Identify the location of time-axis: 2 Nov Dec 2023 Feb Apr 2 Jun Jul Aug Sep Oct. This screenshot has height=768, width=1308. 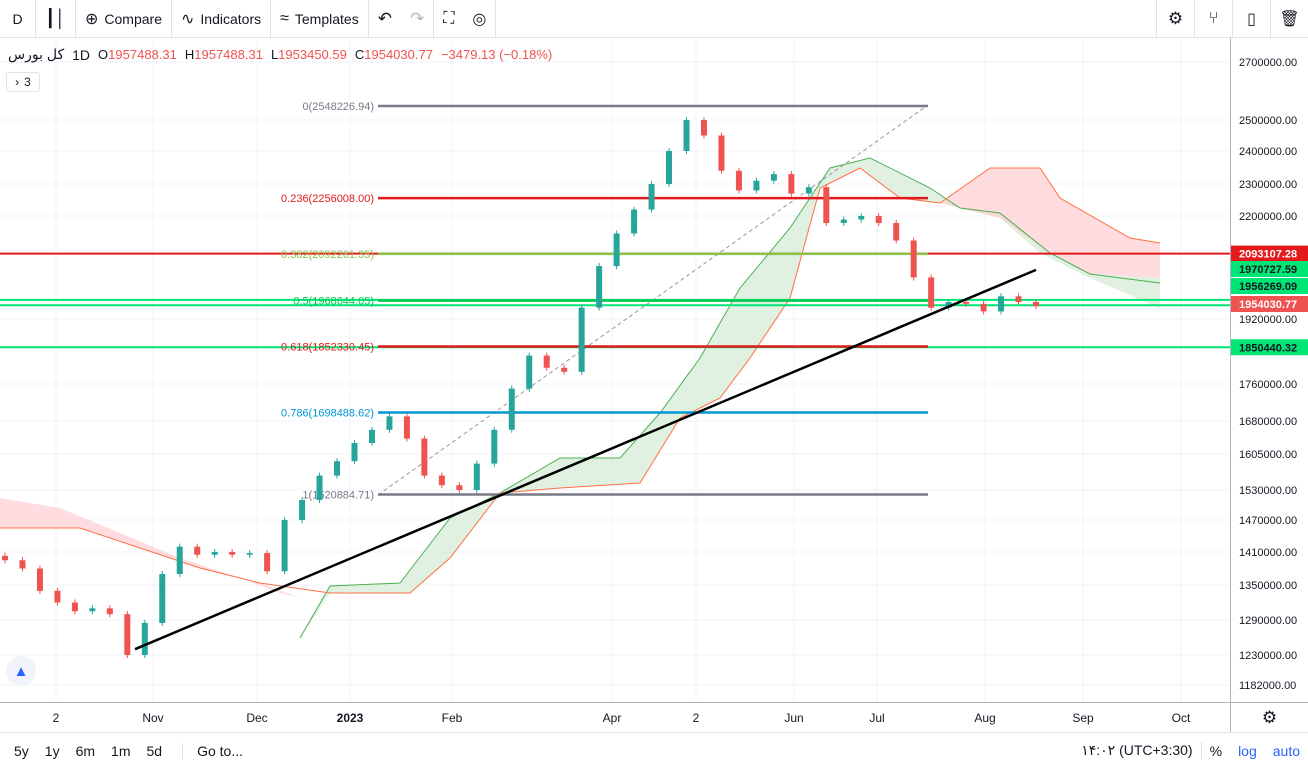
(615, 717).